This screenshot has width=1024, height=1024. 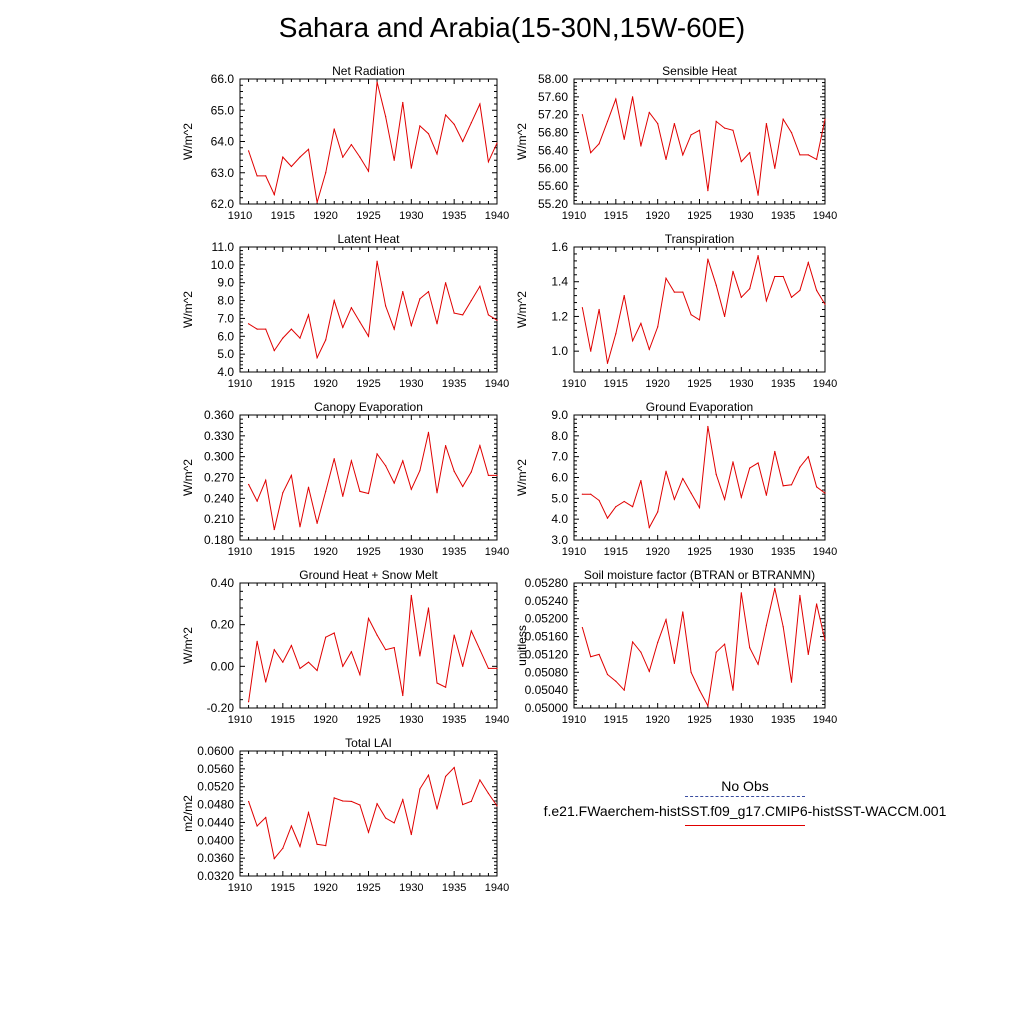 I want to click on y-tick-label: 8.0, so click(x=225, y=301).